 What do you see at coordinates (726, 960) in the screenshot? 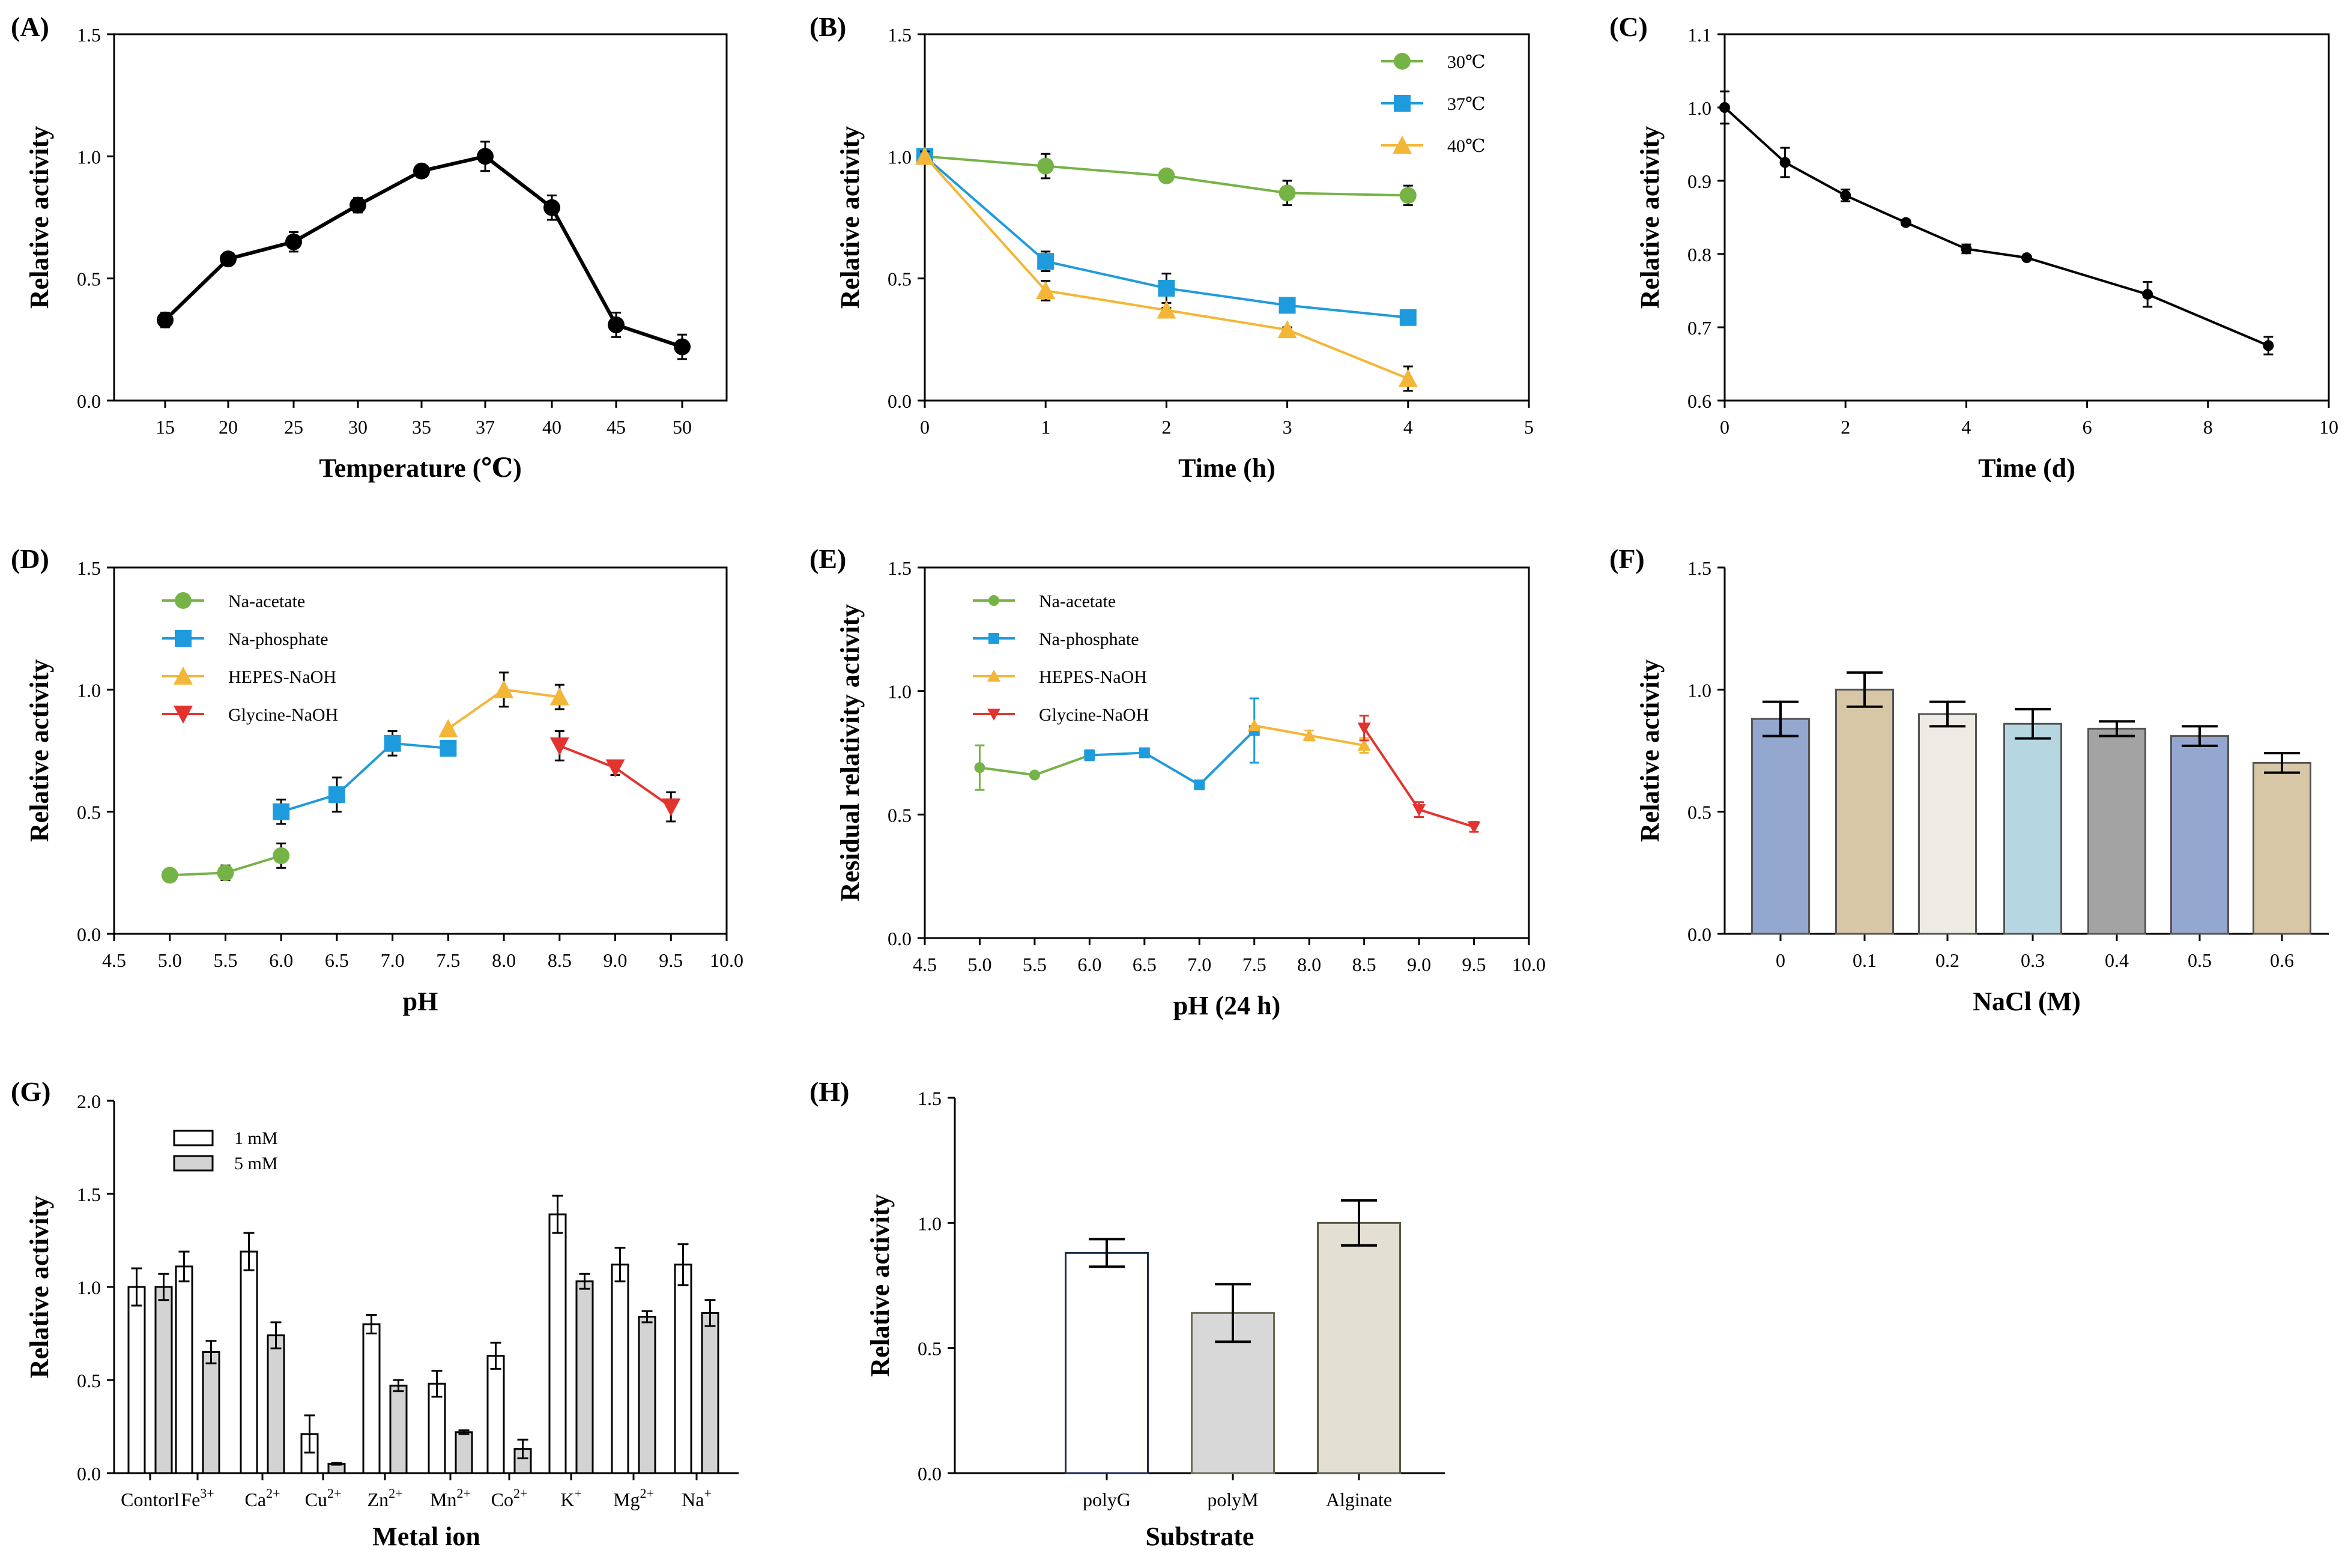
I see `x-tick-label: 10.0` at bounding box center [726, 960].